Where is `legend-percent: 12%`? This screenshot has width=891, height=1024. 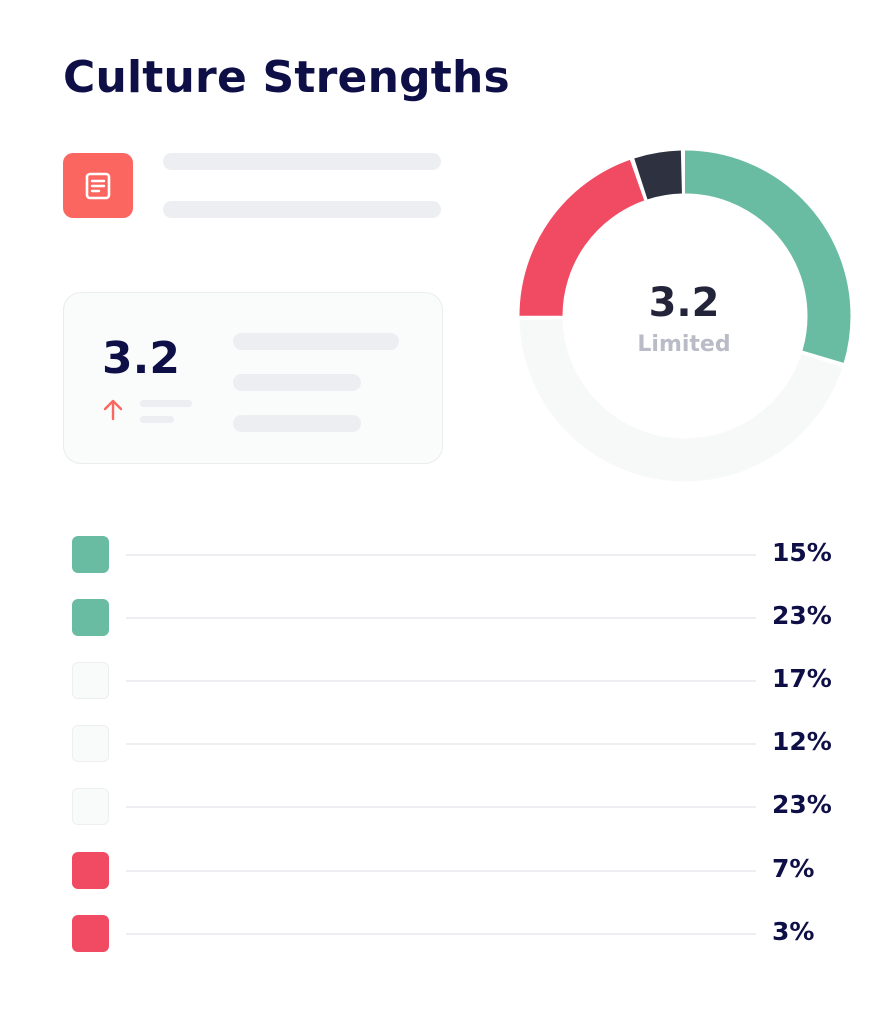
legend-percent: 12% is located at coordinates (802, 741).